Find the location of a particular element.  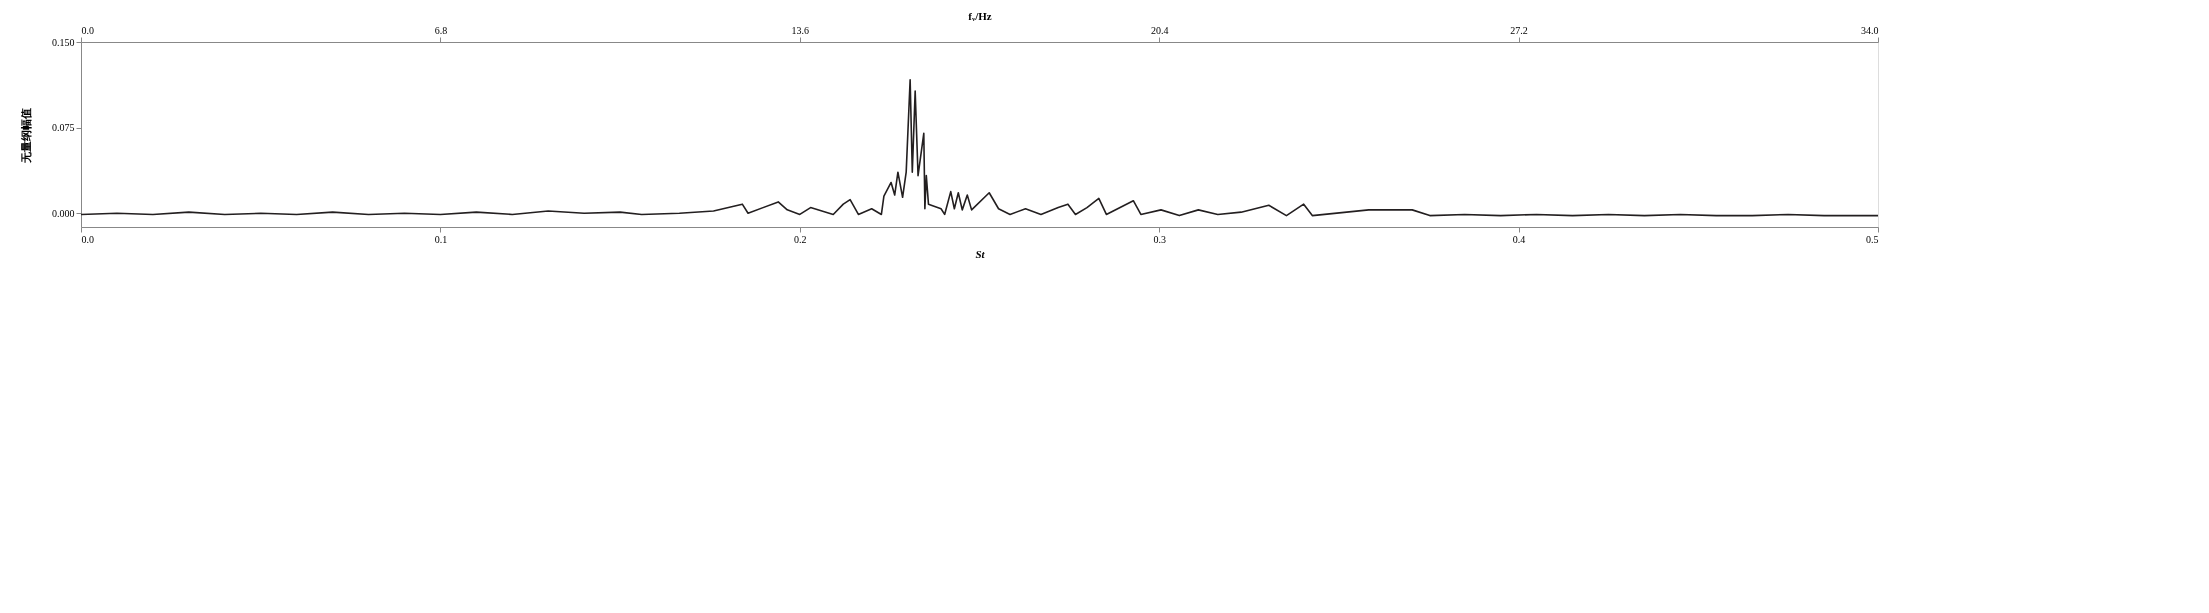

x2-tick-label: 13.6 is located at coordinates (800, 30).